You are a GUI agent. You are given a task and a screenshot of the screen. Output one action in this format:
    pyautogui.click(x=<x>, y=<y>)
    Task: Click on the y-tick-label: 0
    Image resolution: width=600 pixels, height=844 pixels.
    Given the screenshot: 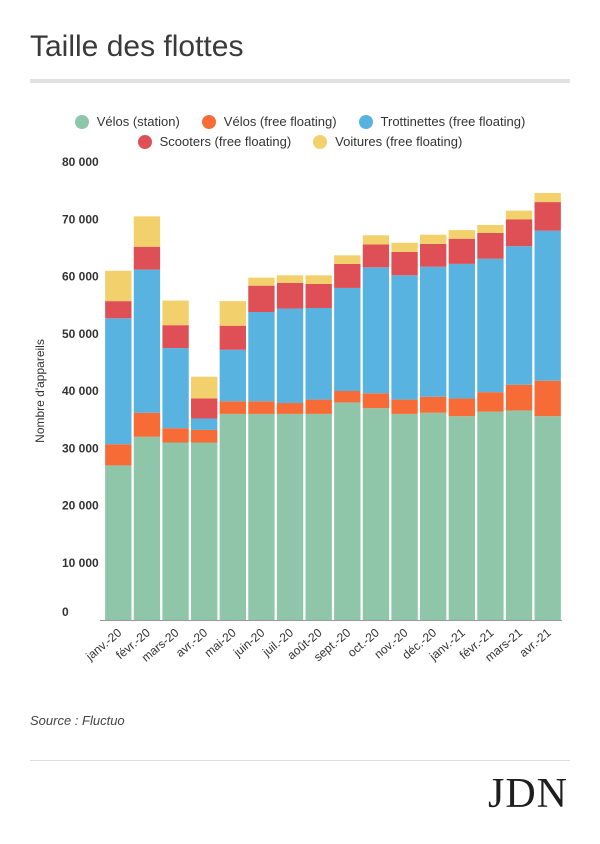 What is the action you would take?
    pyautogui.click(x=65, y=612)
    